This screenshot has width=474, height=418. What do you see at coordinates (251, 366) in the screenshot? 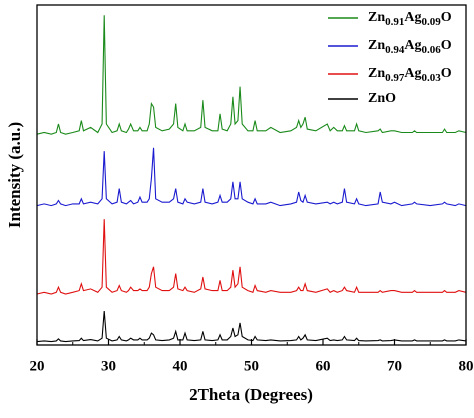
I see `x-tick-label: 50` at bounding box center [251, 366].